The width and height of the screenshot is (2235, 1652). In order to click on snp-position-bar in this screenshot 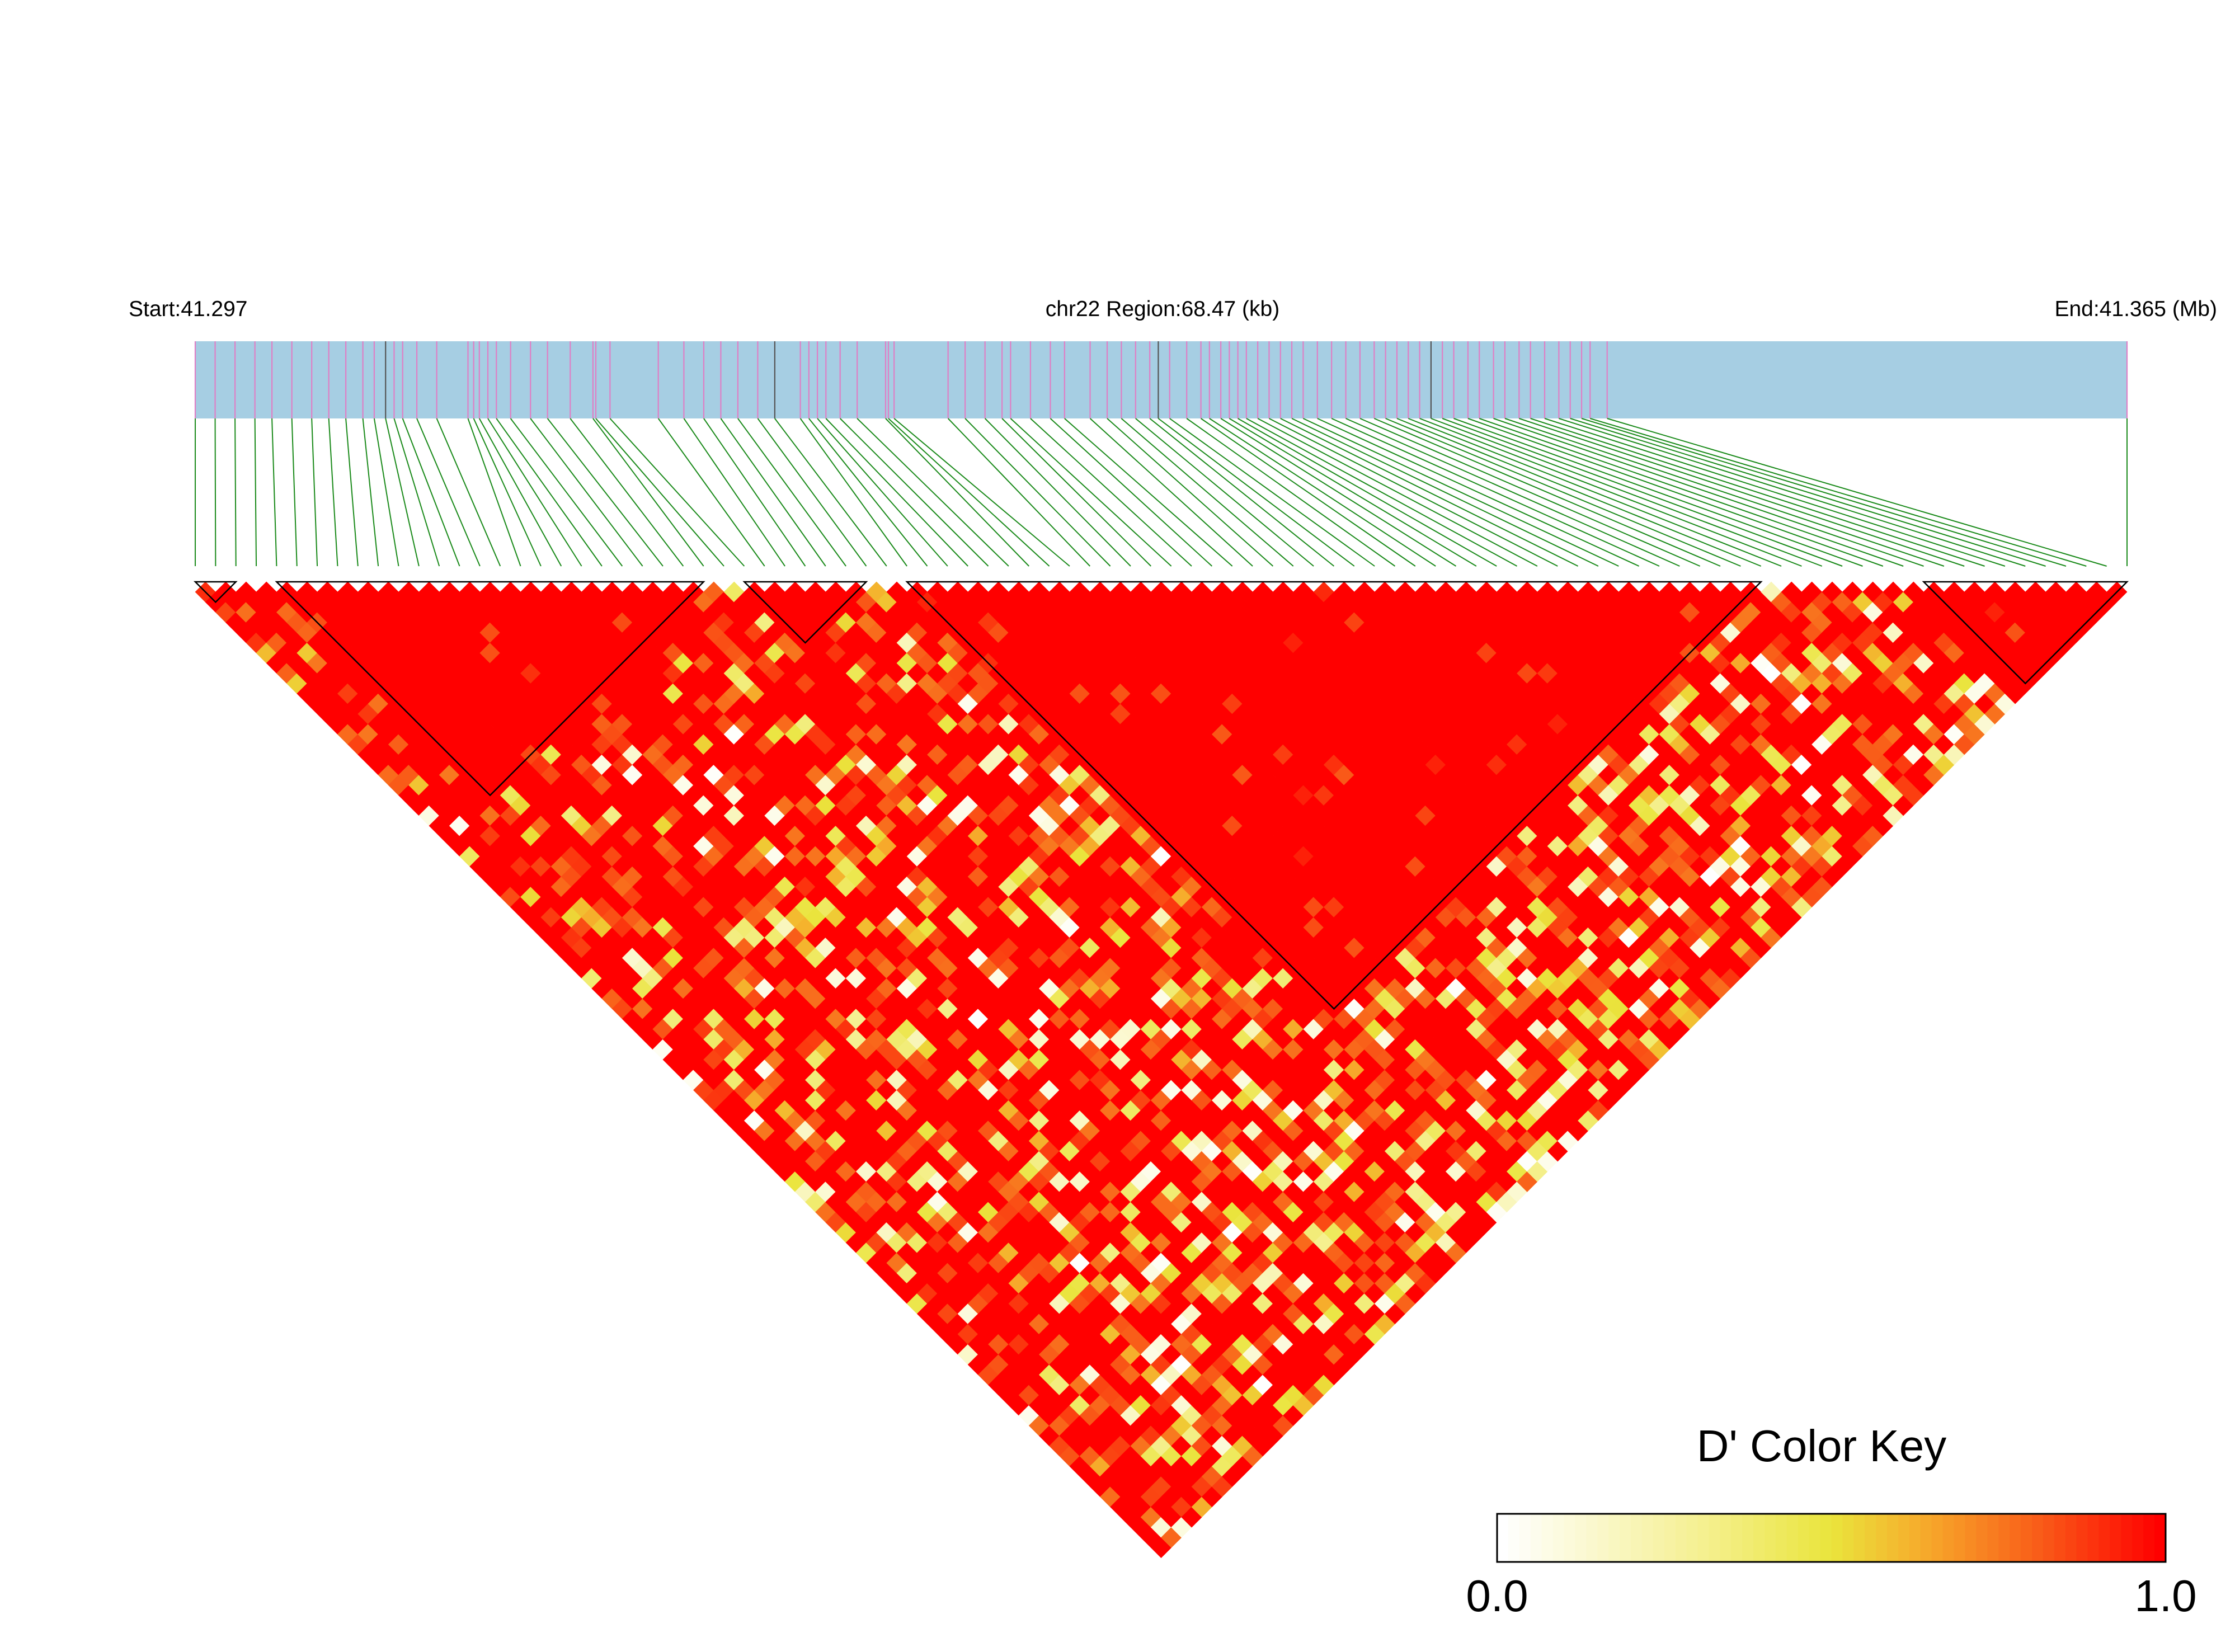, I will do `click(1161, 379)`.